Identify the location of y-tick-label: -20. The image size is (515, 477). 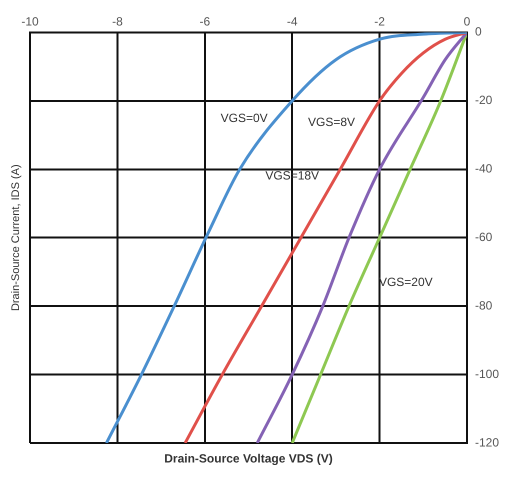
(483, 100).